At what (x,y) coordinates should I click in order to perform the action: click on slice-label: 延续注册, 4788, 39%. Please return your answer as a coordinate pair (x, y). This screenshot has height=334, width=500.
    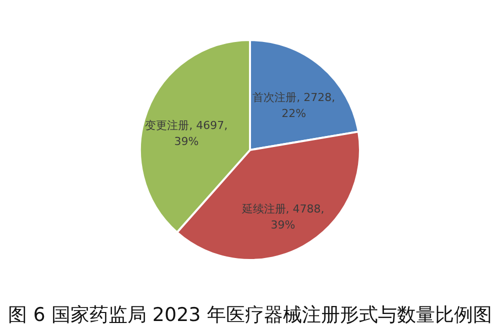
    Looking at the image, I should click on (282, 217).